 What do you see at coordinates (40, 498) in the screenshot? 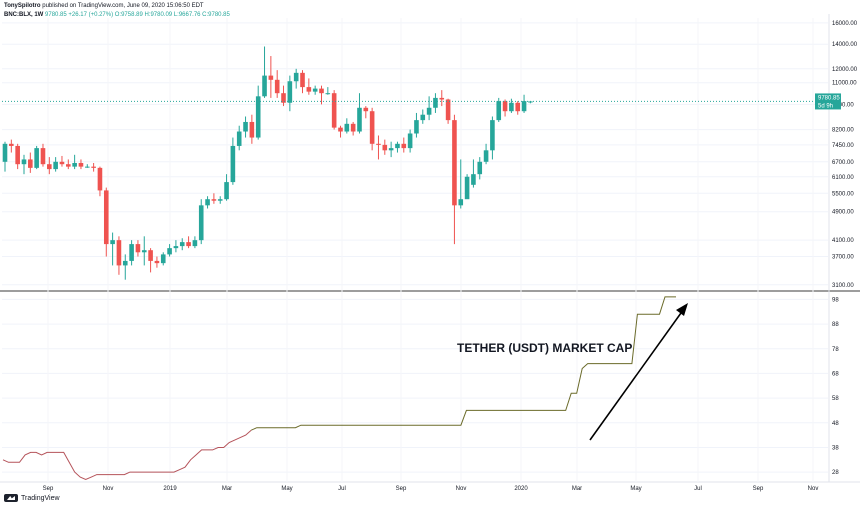
I see `brand-name: TradingView` at bounding box center [40, 498].